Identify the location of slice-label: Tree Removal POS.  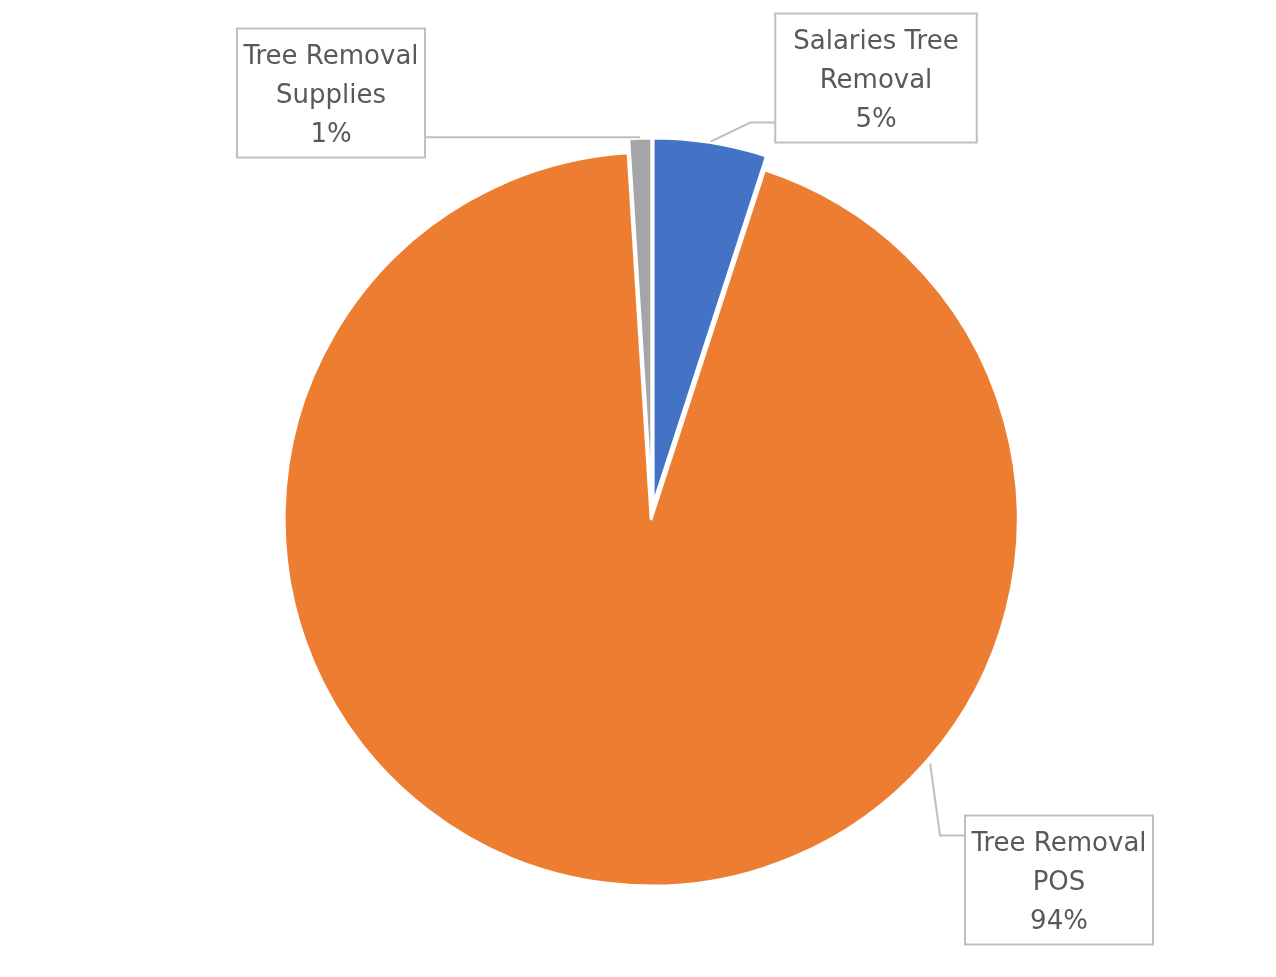
(1058, 861).